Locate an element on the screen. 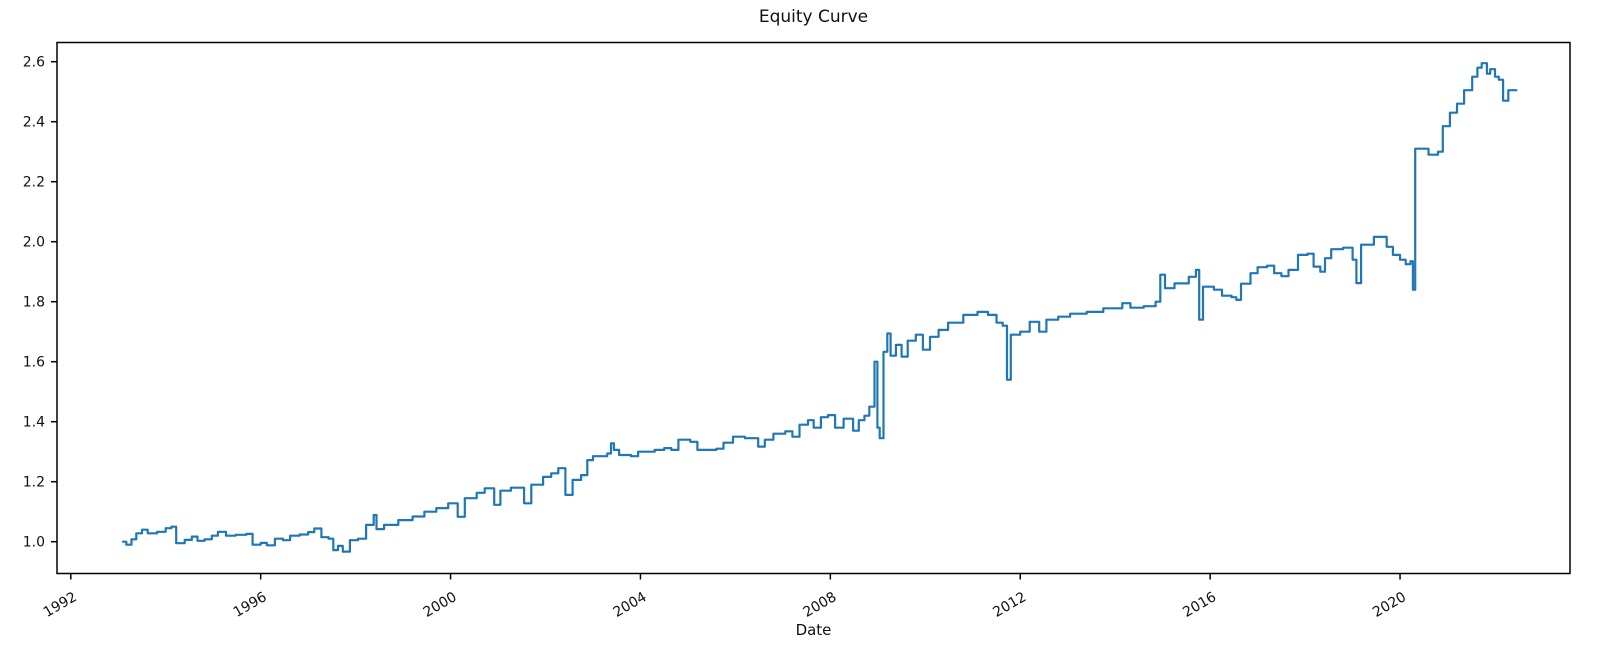  y-tick-label: 1.0 is located at coordinates (34, 543).